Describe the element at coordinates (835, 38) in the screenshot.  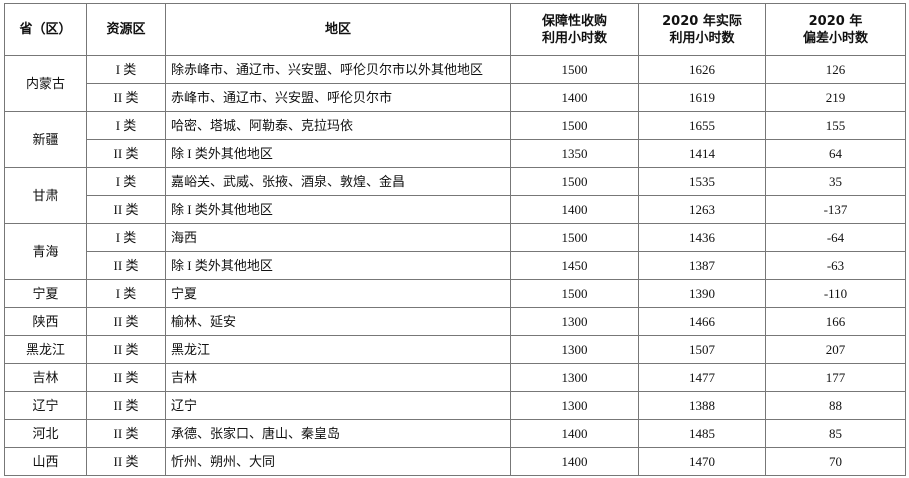
I see `header-line: 偏差小时数` at that location.